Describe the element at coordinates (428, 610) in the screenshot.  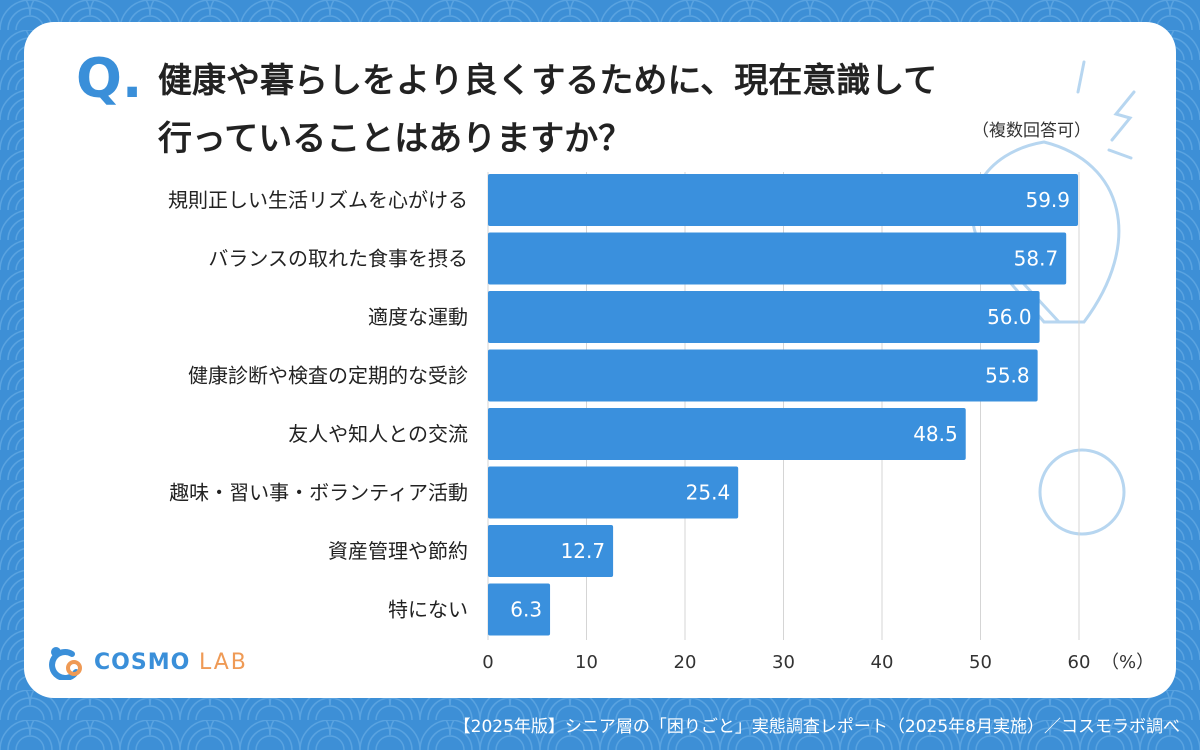
I see `category-label: 特にない` at that location.